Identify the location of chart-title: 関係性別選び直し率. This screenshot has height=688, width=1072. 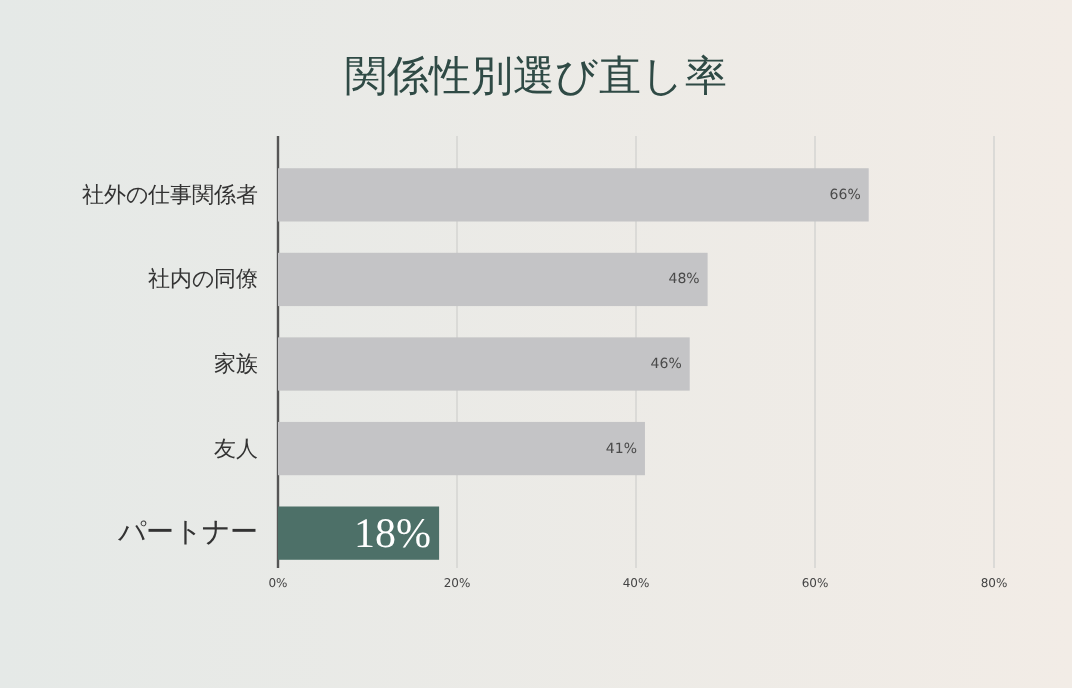
(536, 76).